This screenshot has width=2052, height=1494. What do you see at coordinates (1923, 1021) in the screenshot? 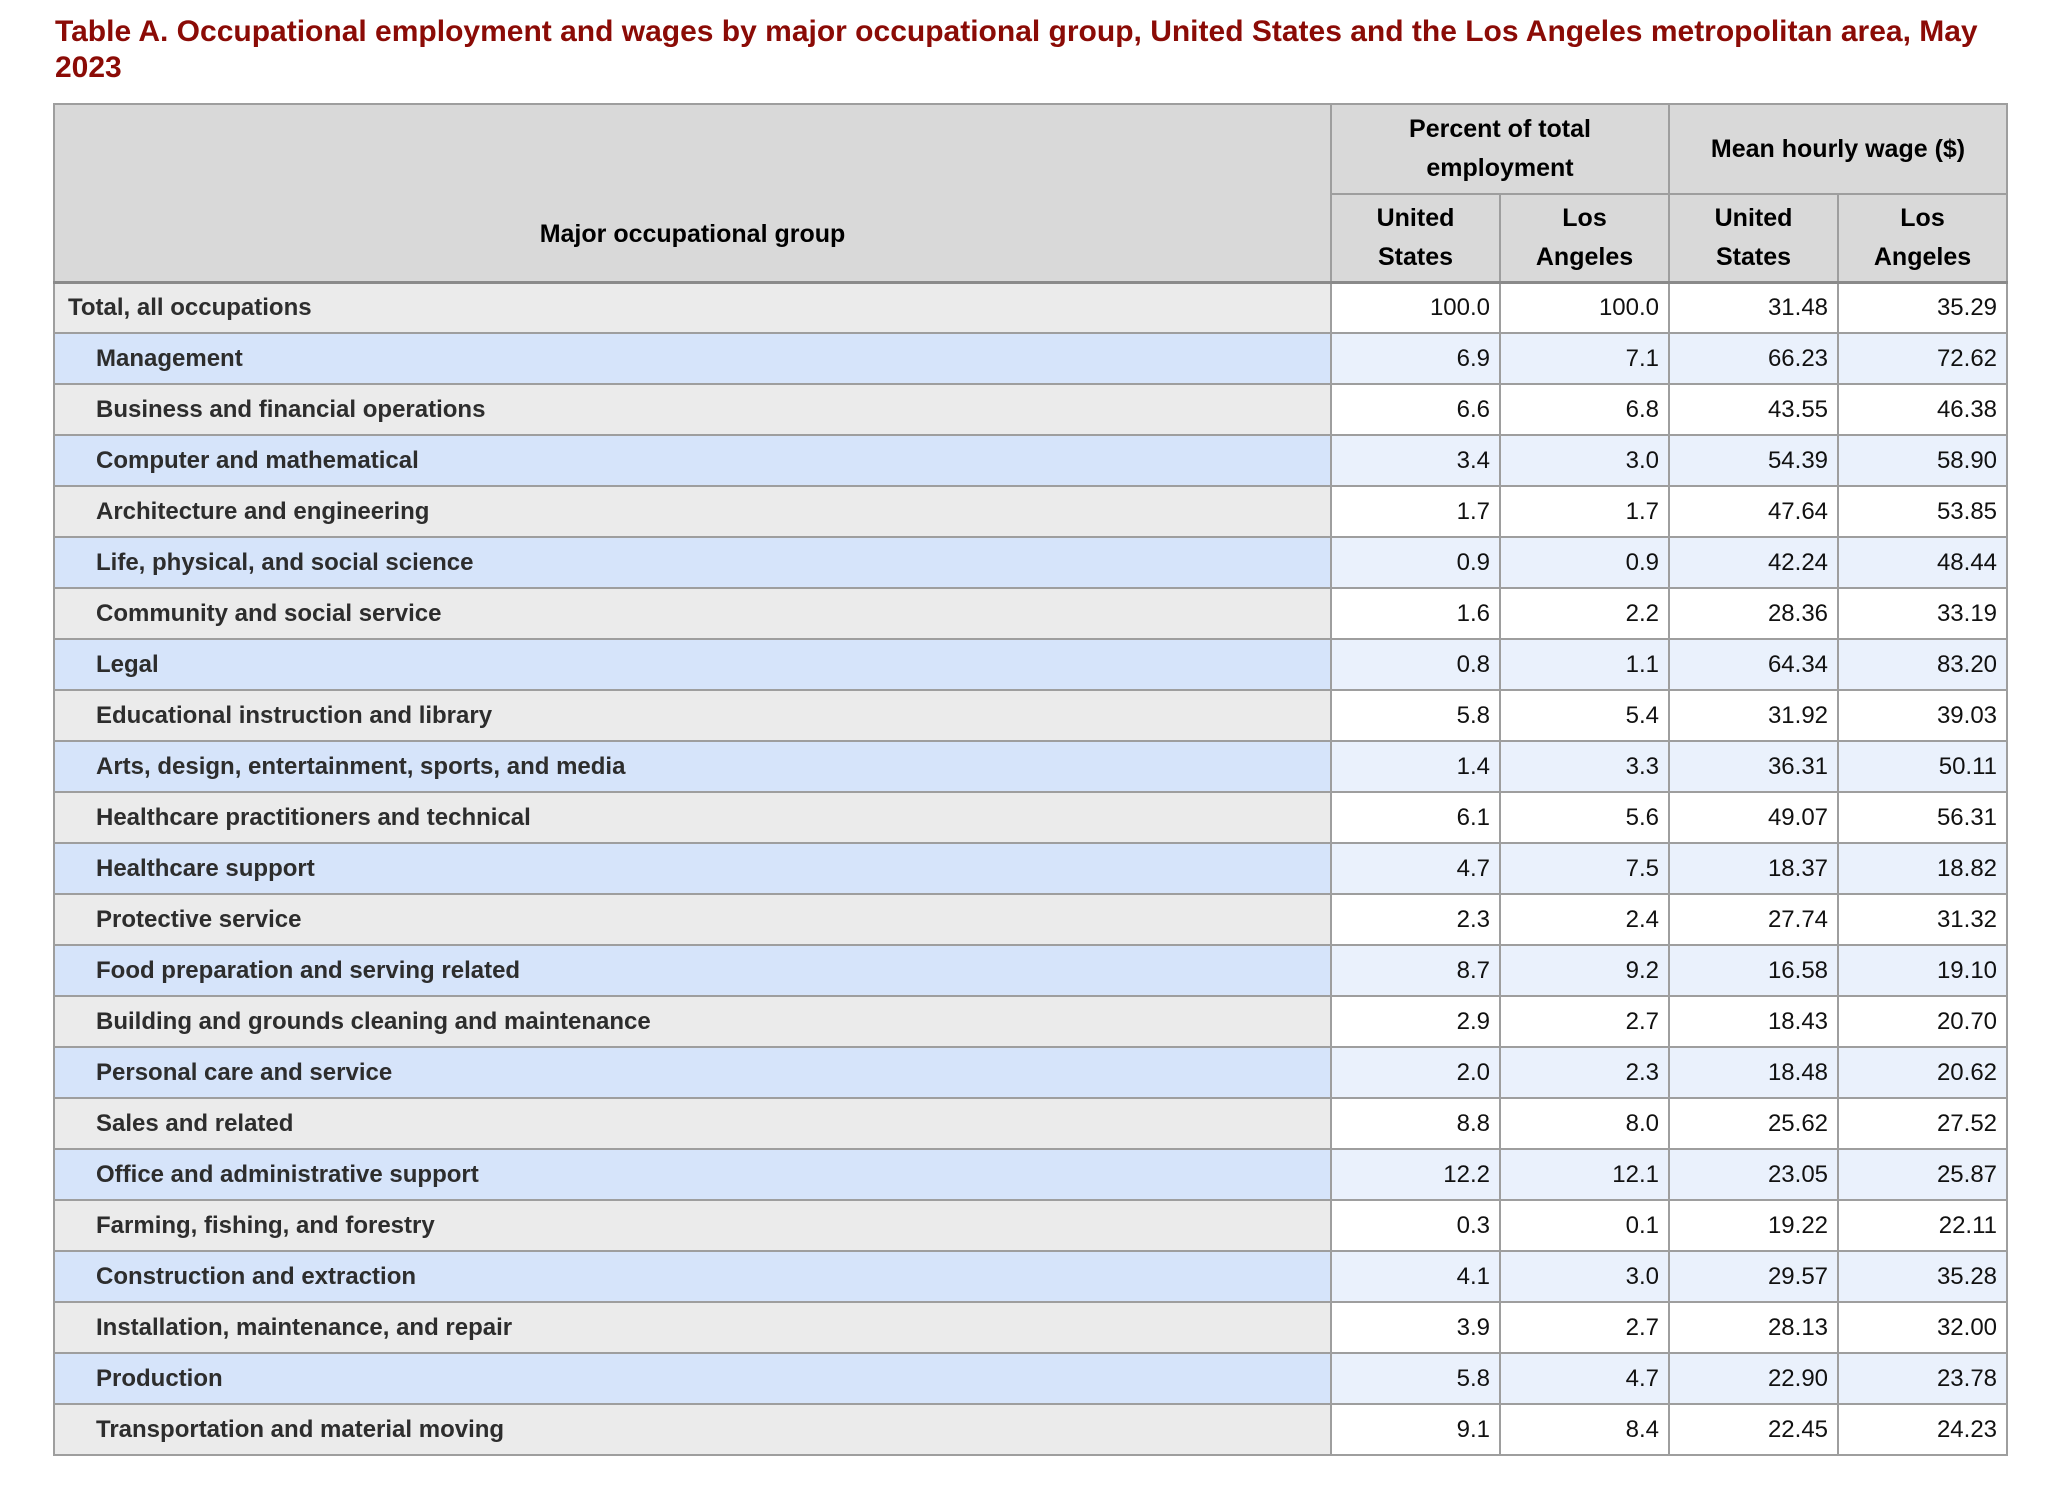
I see `cell-wage-la: 20.70` at bounding box center [1923, 1021].